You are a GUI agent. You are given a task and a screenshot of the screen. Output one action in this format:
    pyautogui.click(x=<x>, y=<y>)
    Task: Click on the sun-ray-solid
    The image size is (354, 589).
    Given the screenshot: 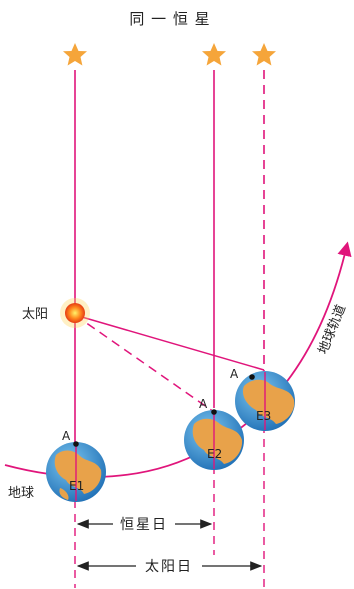 What is the action you would take?
    pyautogui.click(x=169, y=342)
    